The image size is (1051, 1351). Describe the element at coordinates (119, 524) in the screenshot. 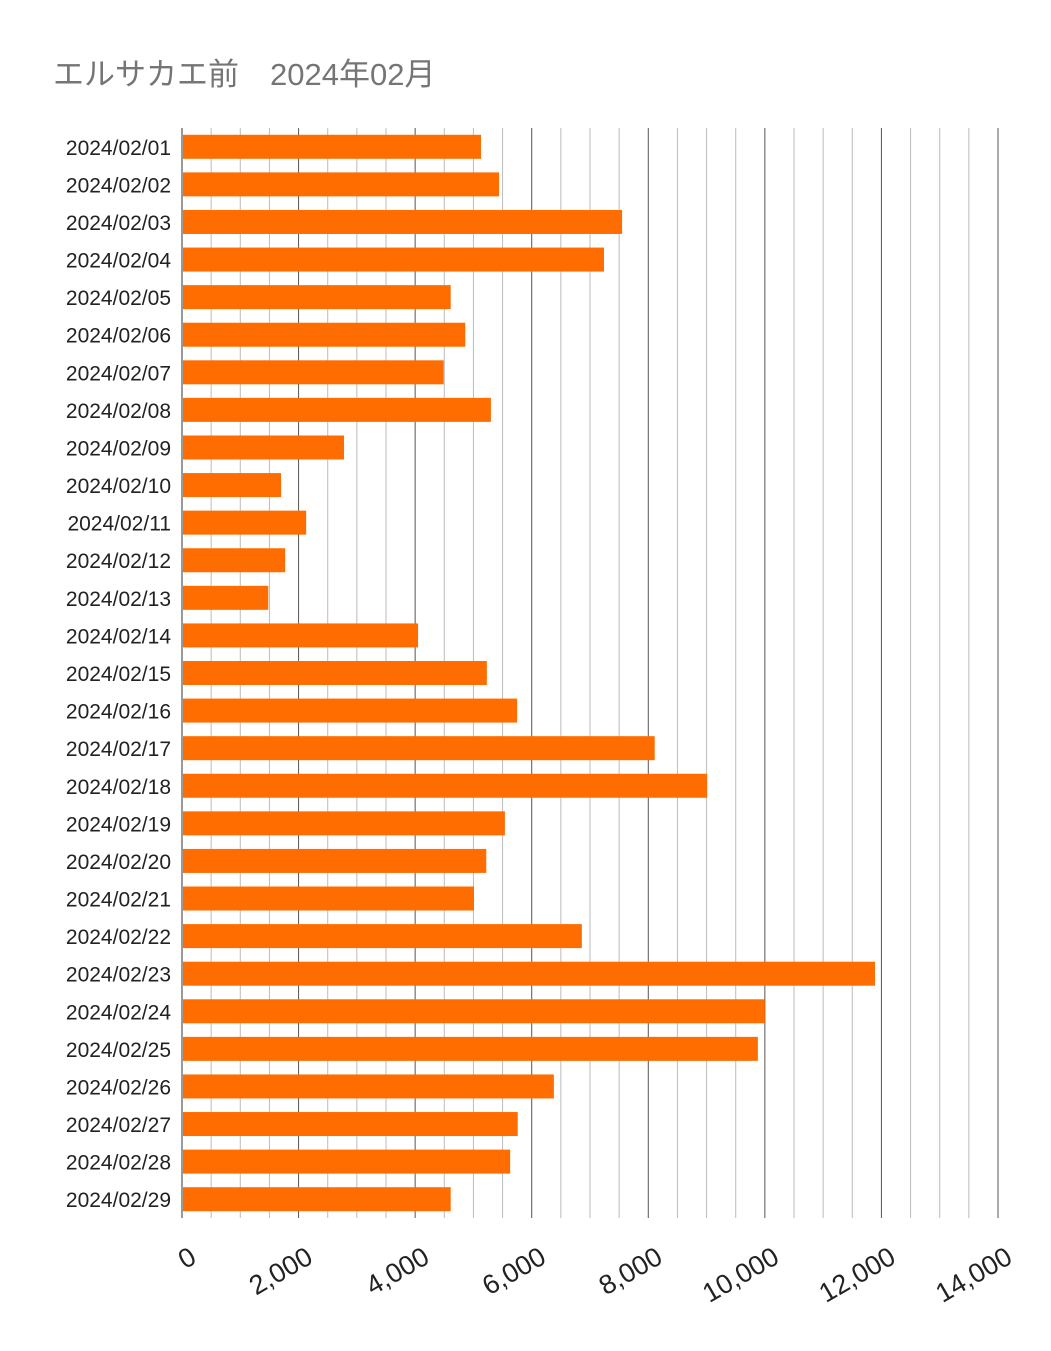

I see `y-tick-label: 2024/02/11` at that location.